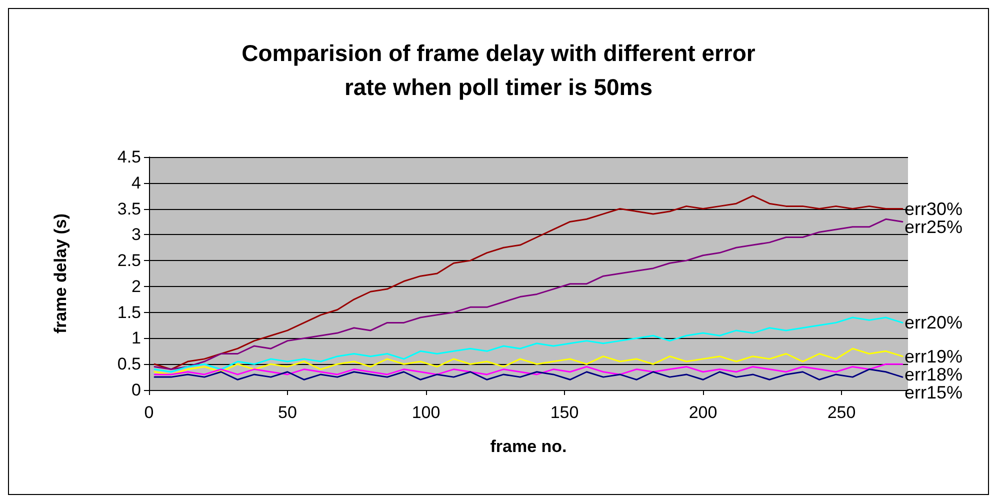 This screenshot has width=997, height=503. Describe the element at coordinates (933, 322) in the screenshot. I see `series-label: err20%` at that location.